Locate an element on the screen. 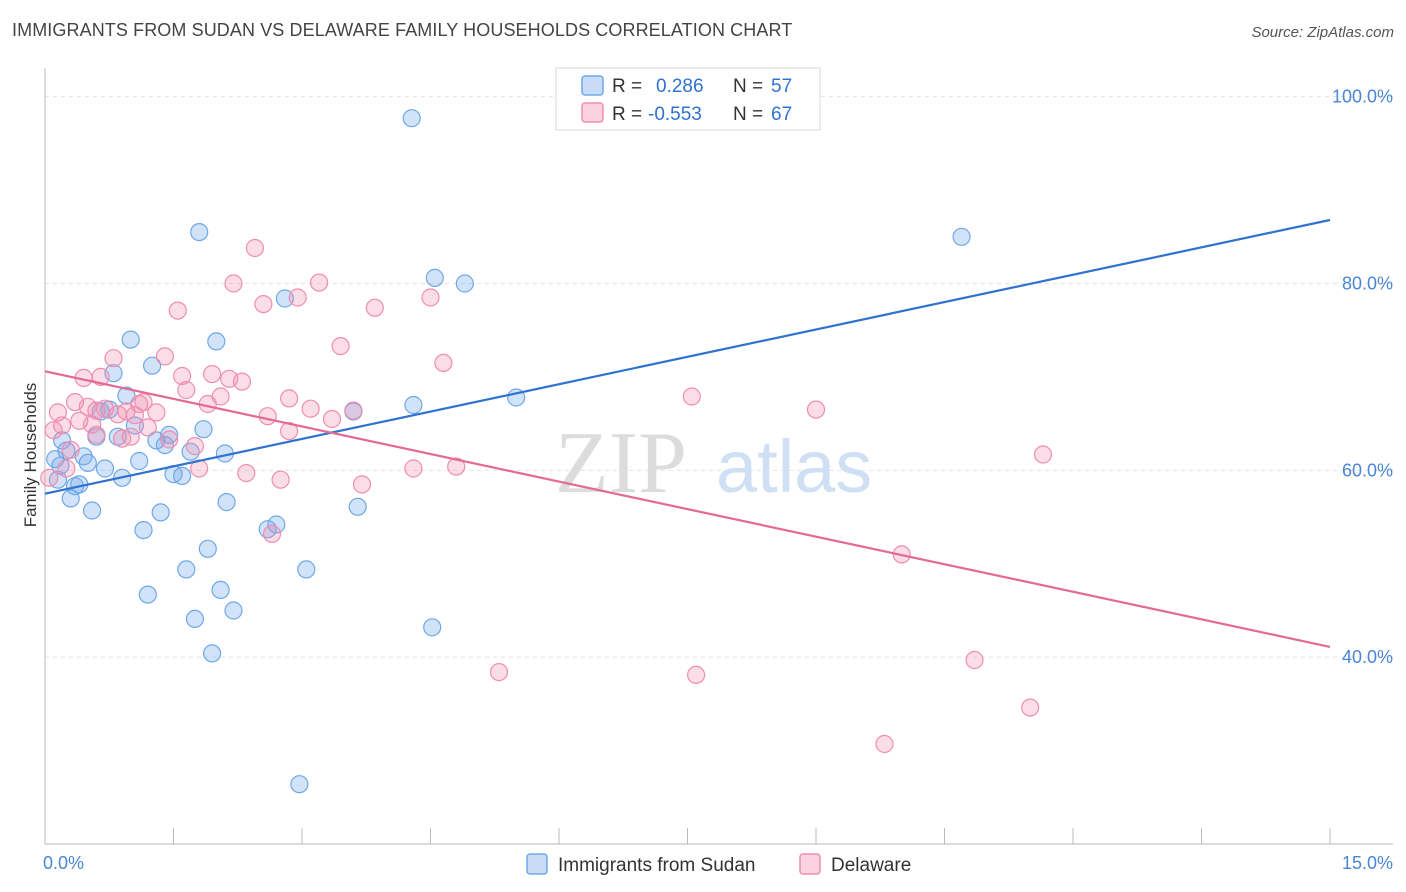 Image resolution: width=1406 pixels, height=892 pixels. y-tick-label-0: 40.0% is located at coordinates (1367, 657).